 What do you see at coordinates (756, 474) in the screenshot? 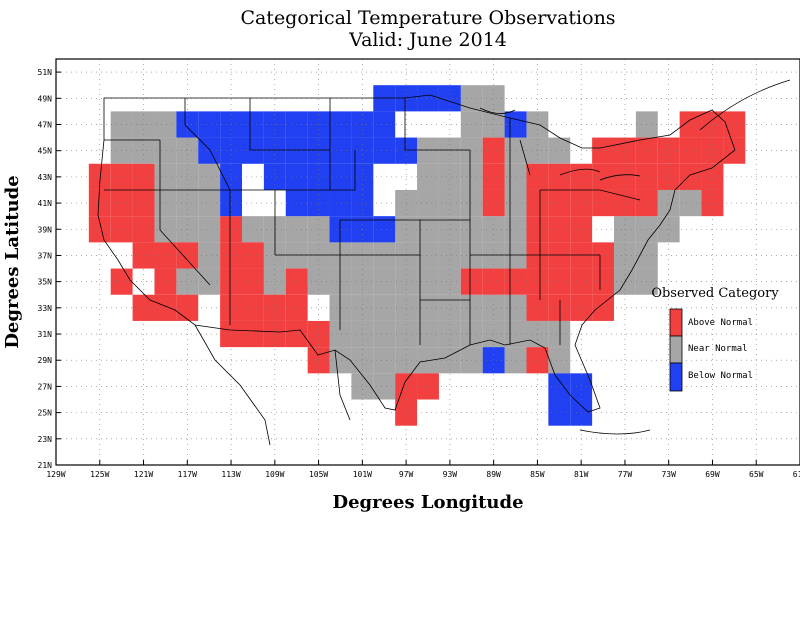
I see `x-tick-label: 65W` at bounding box center [756, 474].